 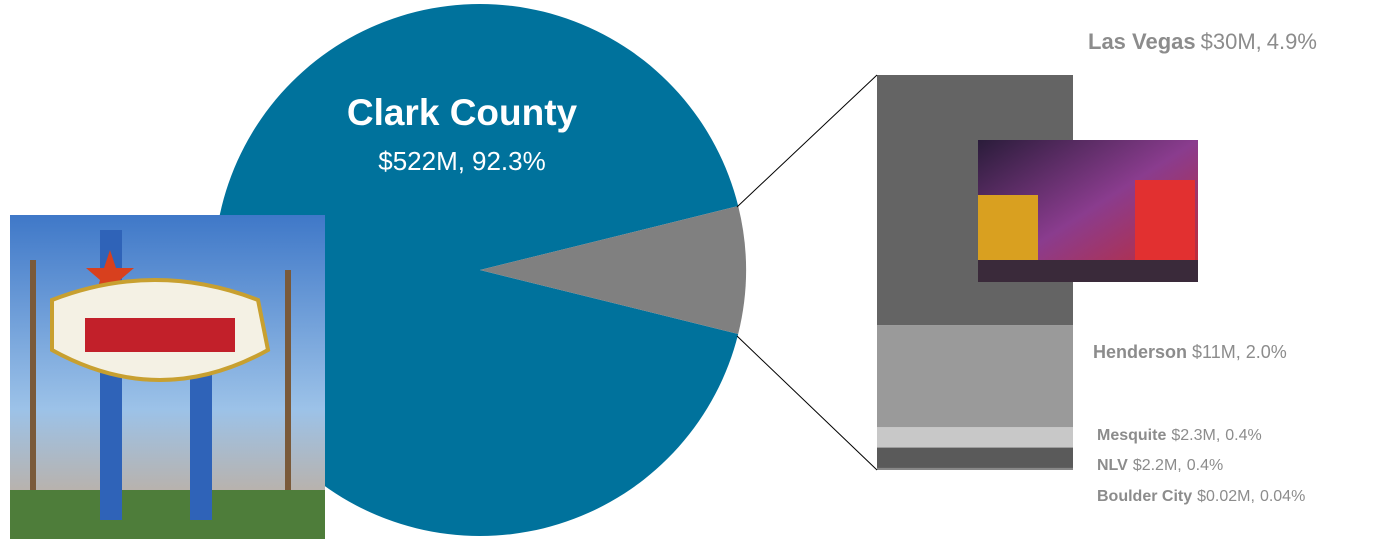 I want to click on value-label: 2.0%, so click(x=1266, y=352).